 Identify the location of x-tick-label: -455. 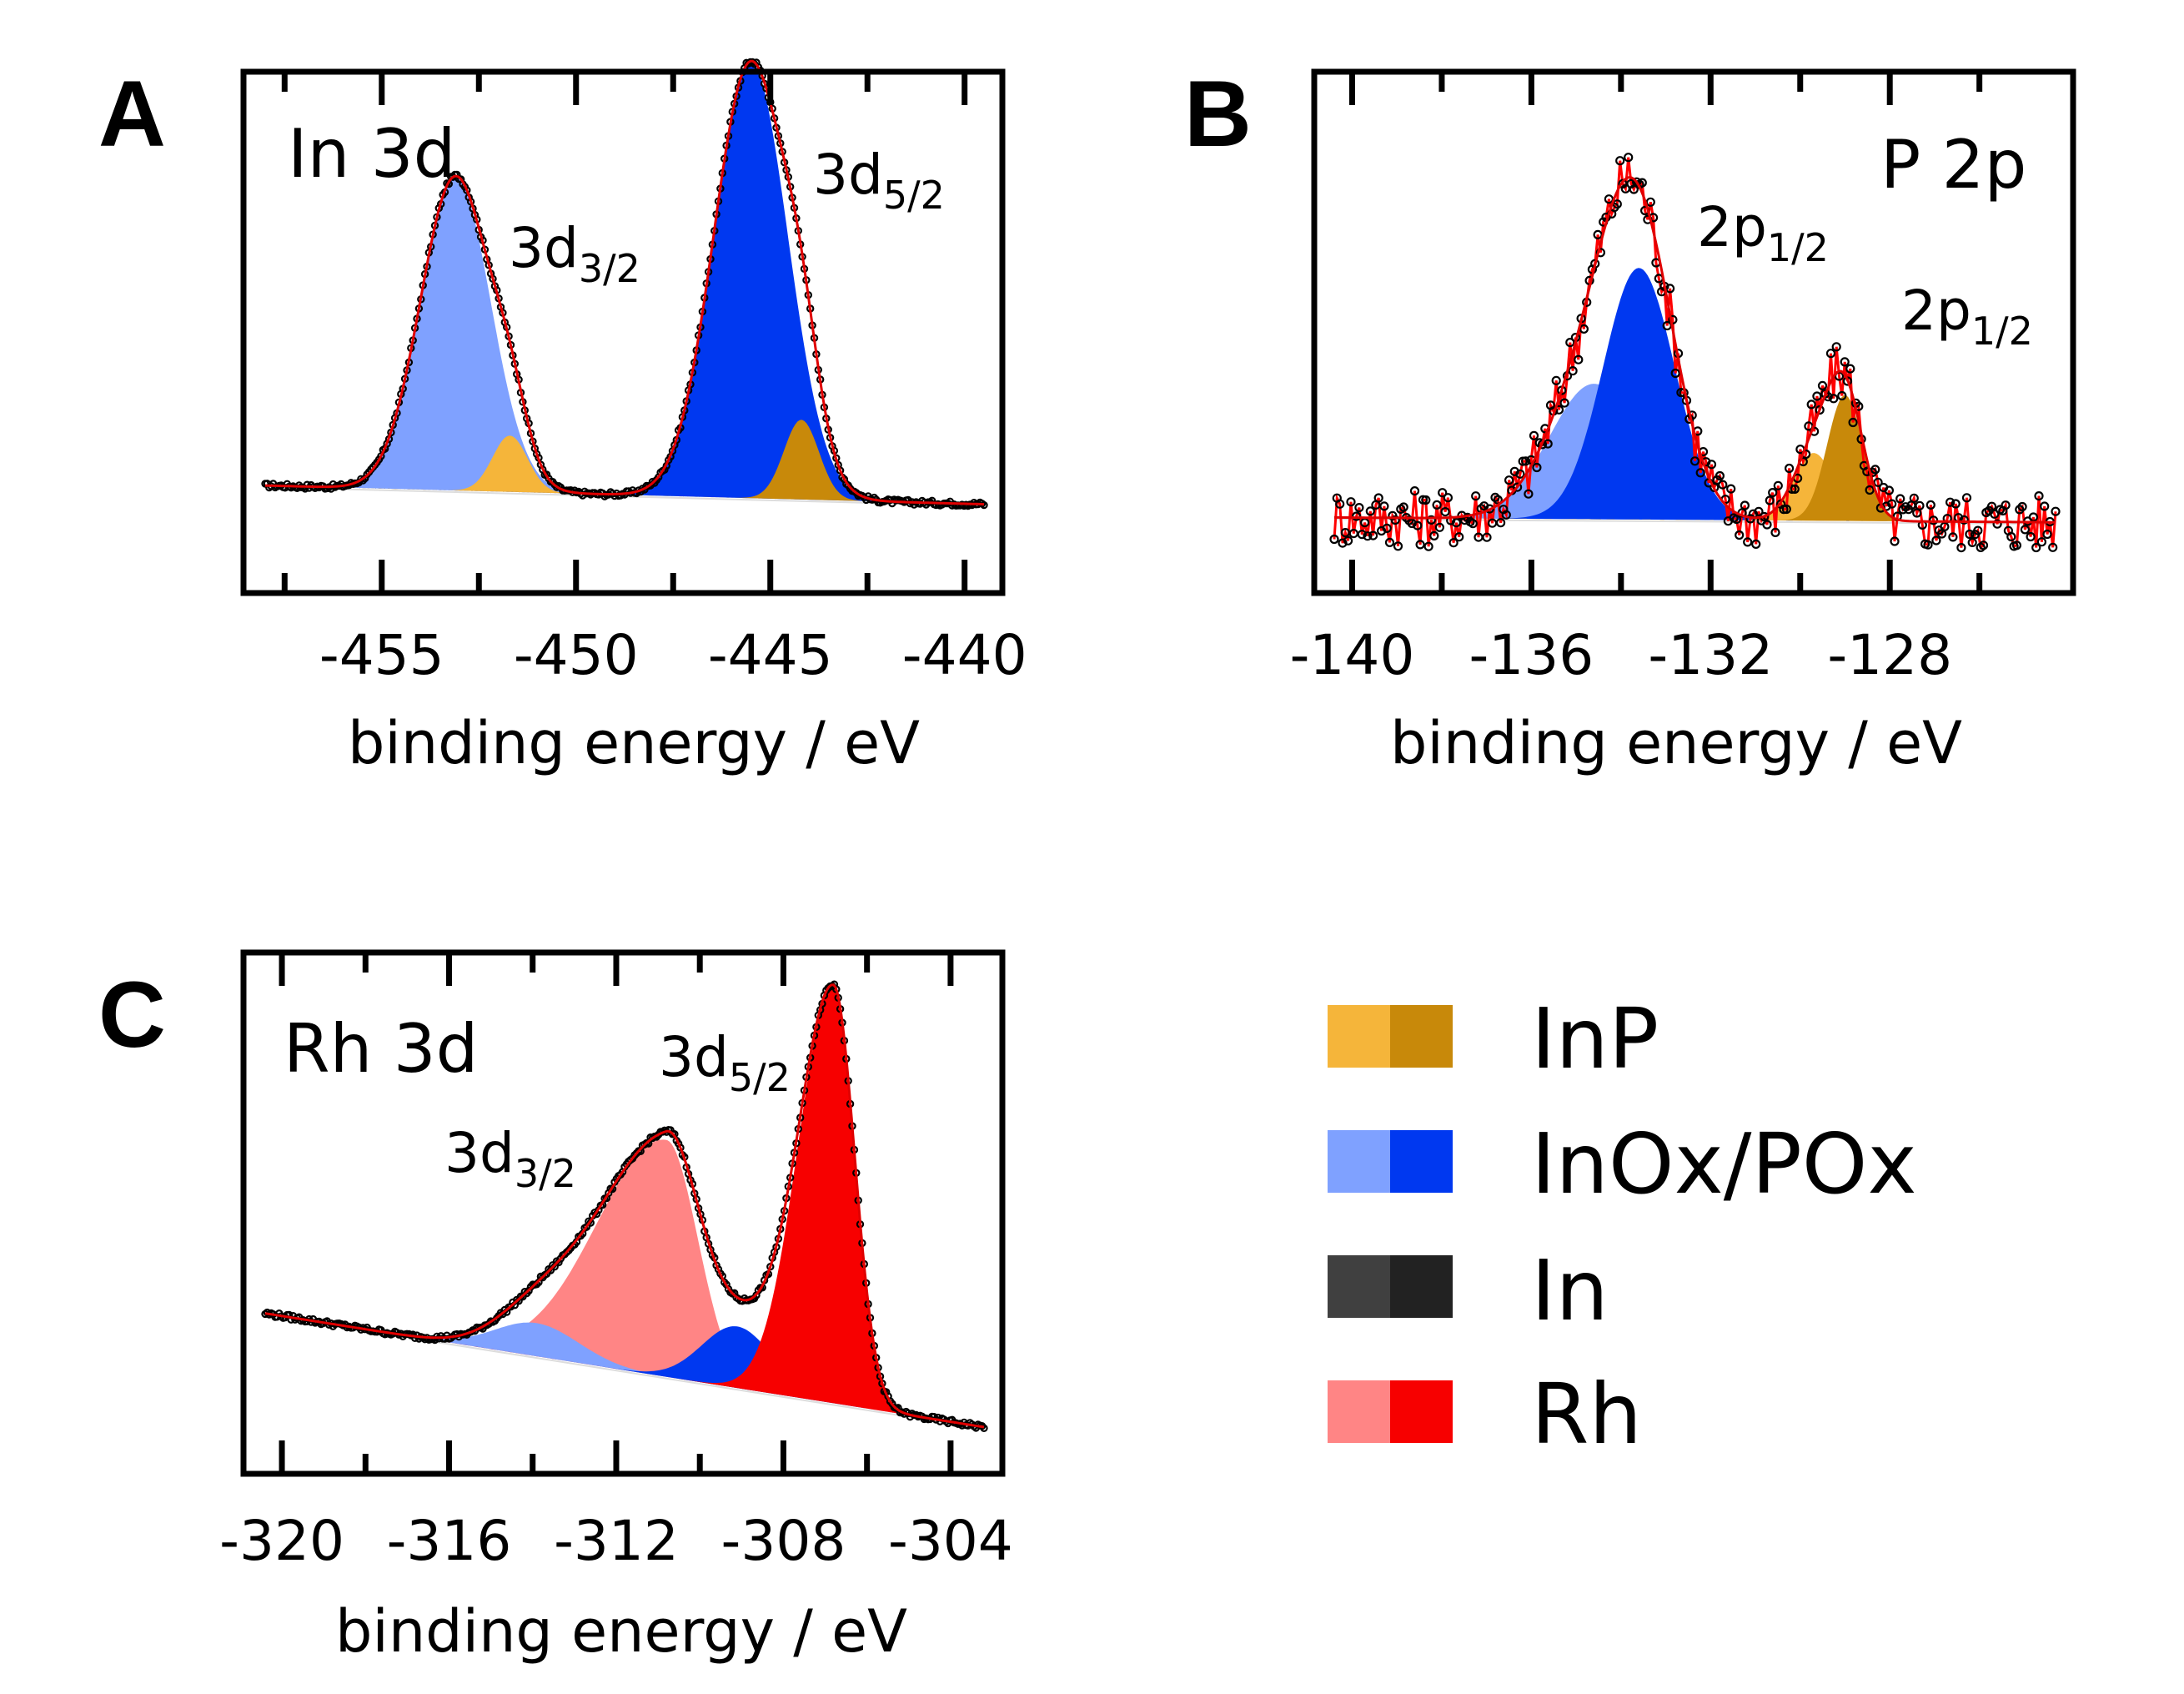
(381, 655).